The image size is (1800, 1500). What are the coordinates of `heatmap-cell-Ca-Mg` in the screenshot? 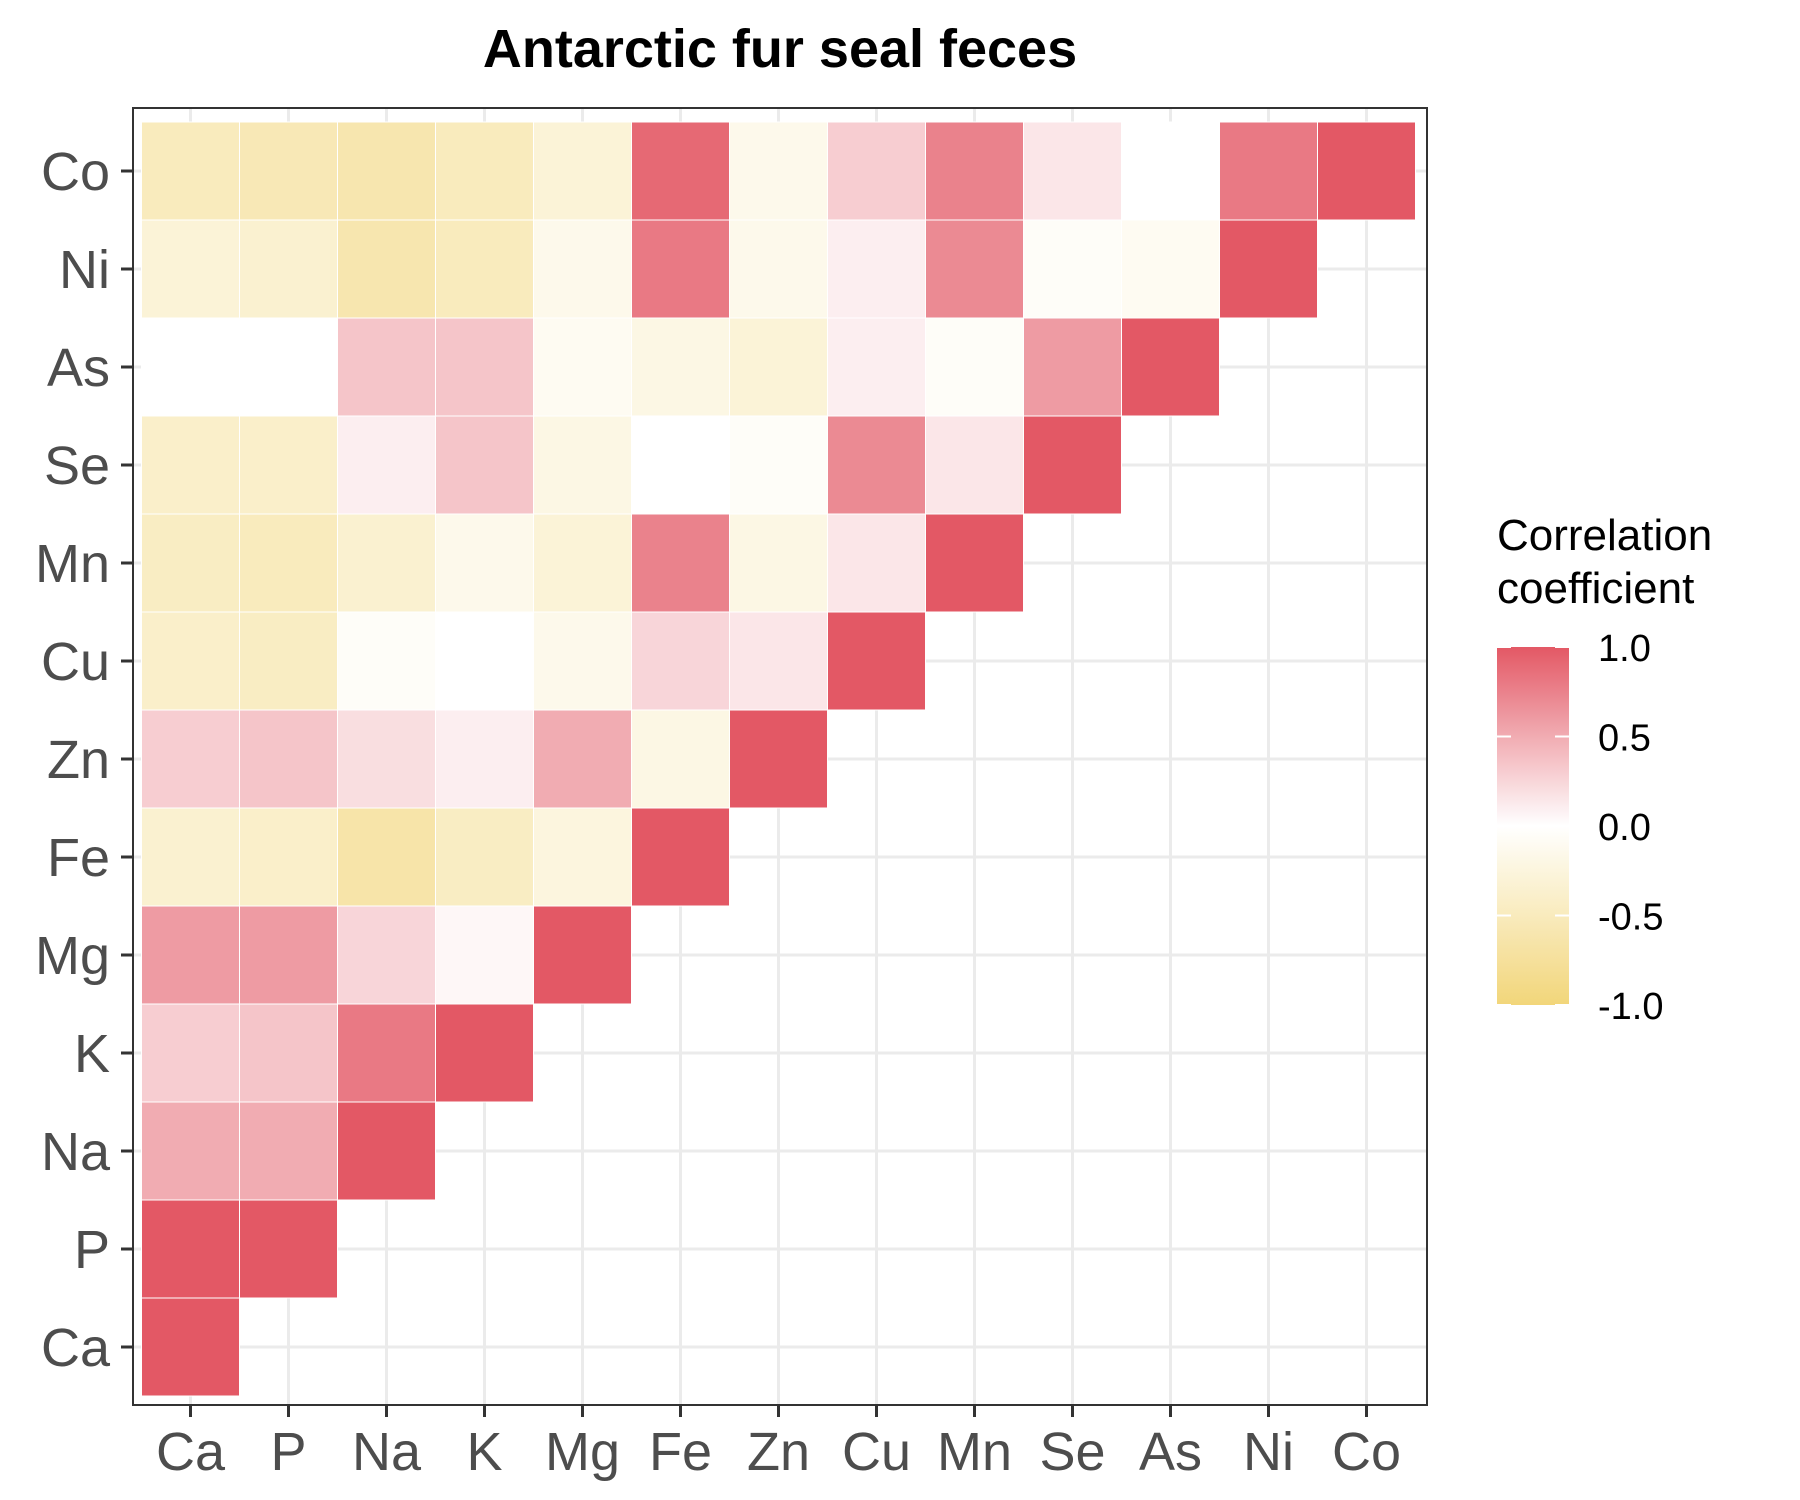 It's located at (190, 955).